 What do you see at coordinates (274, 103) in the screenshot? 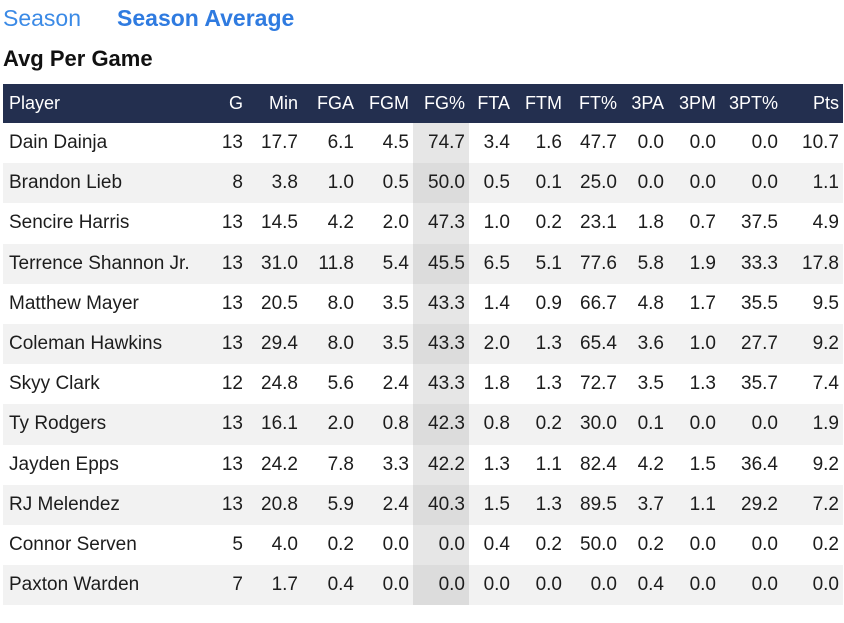
I see `column-header: Min` at bounding box center [274, 103].